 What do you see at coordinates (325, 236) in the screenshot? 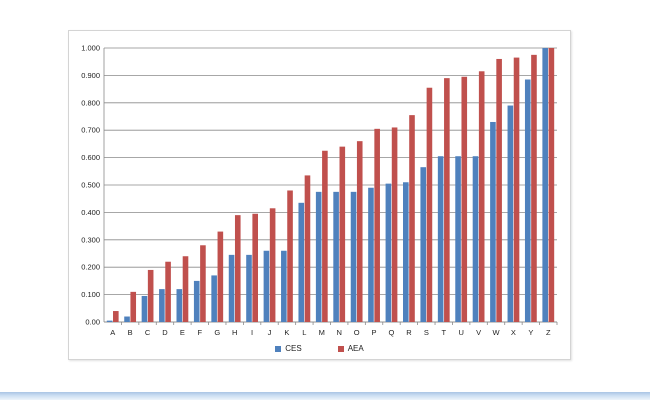
I see `bar-aea-m` at bounding box center [325, 236].